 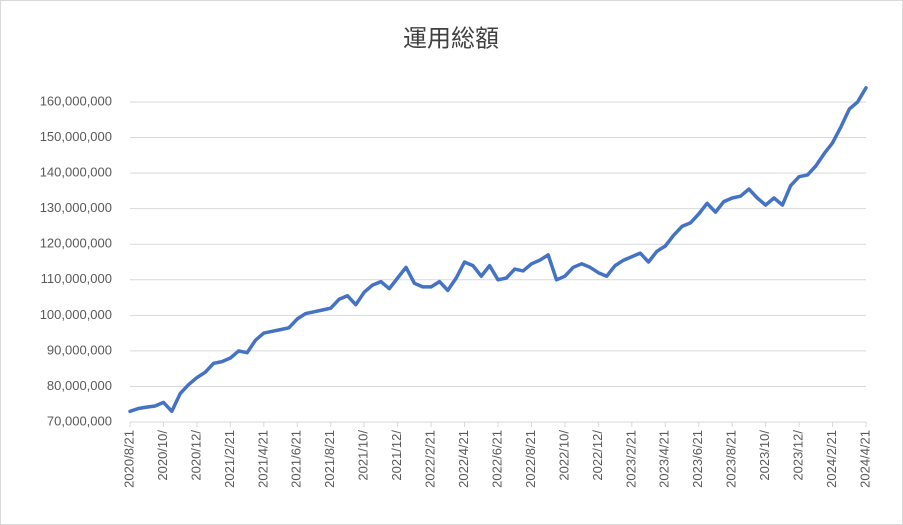 I want to click on x-tick-label: 2023/4/21, so click(x=664, y=459).